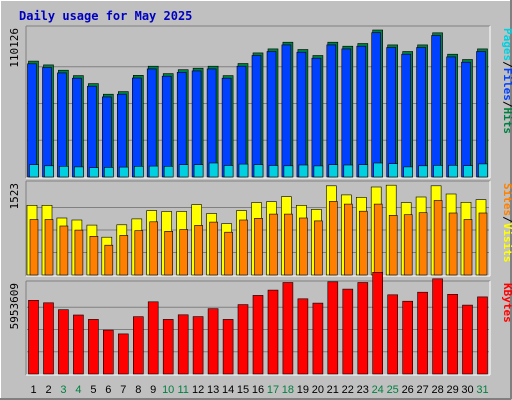  I want to click on day-label-4: 4, so click(78, 390).